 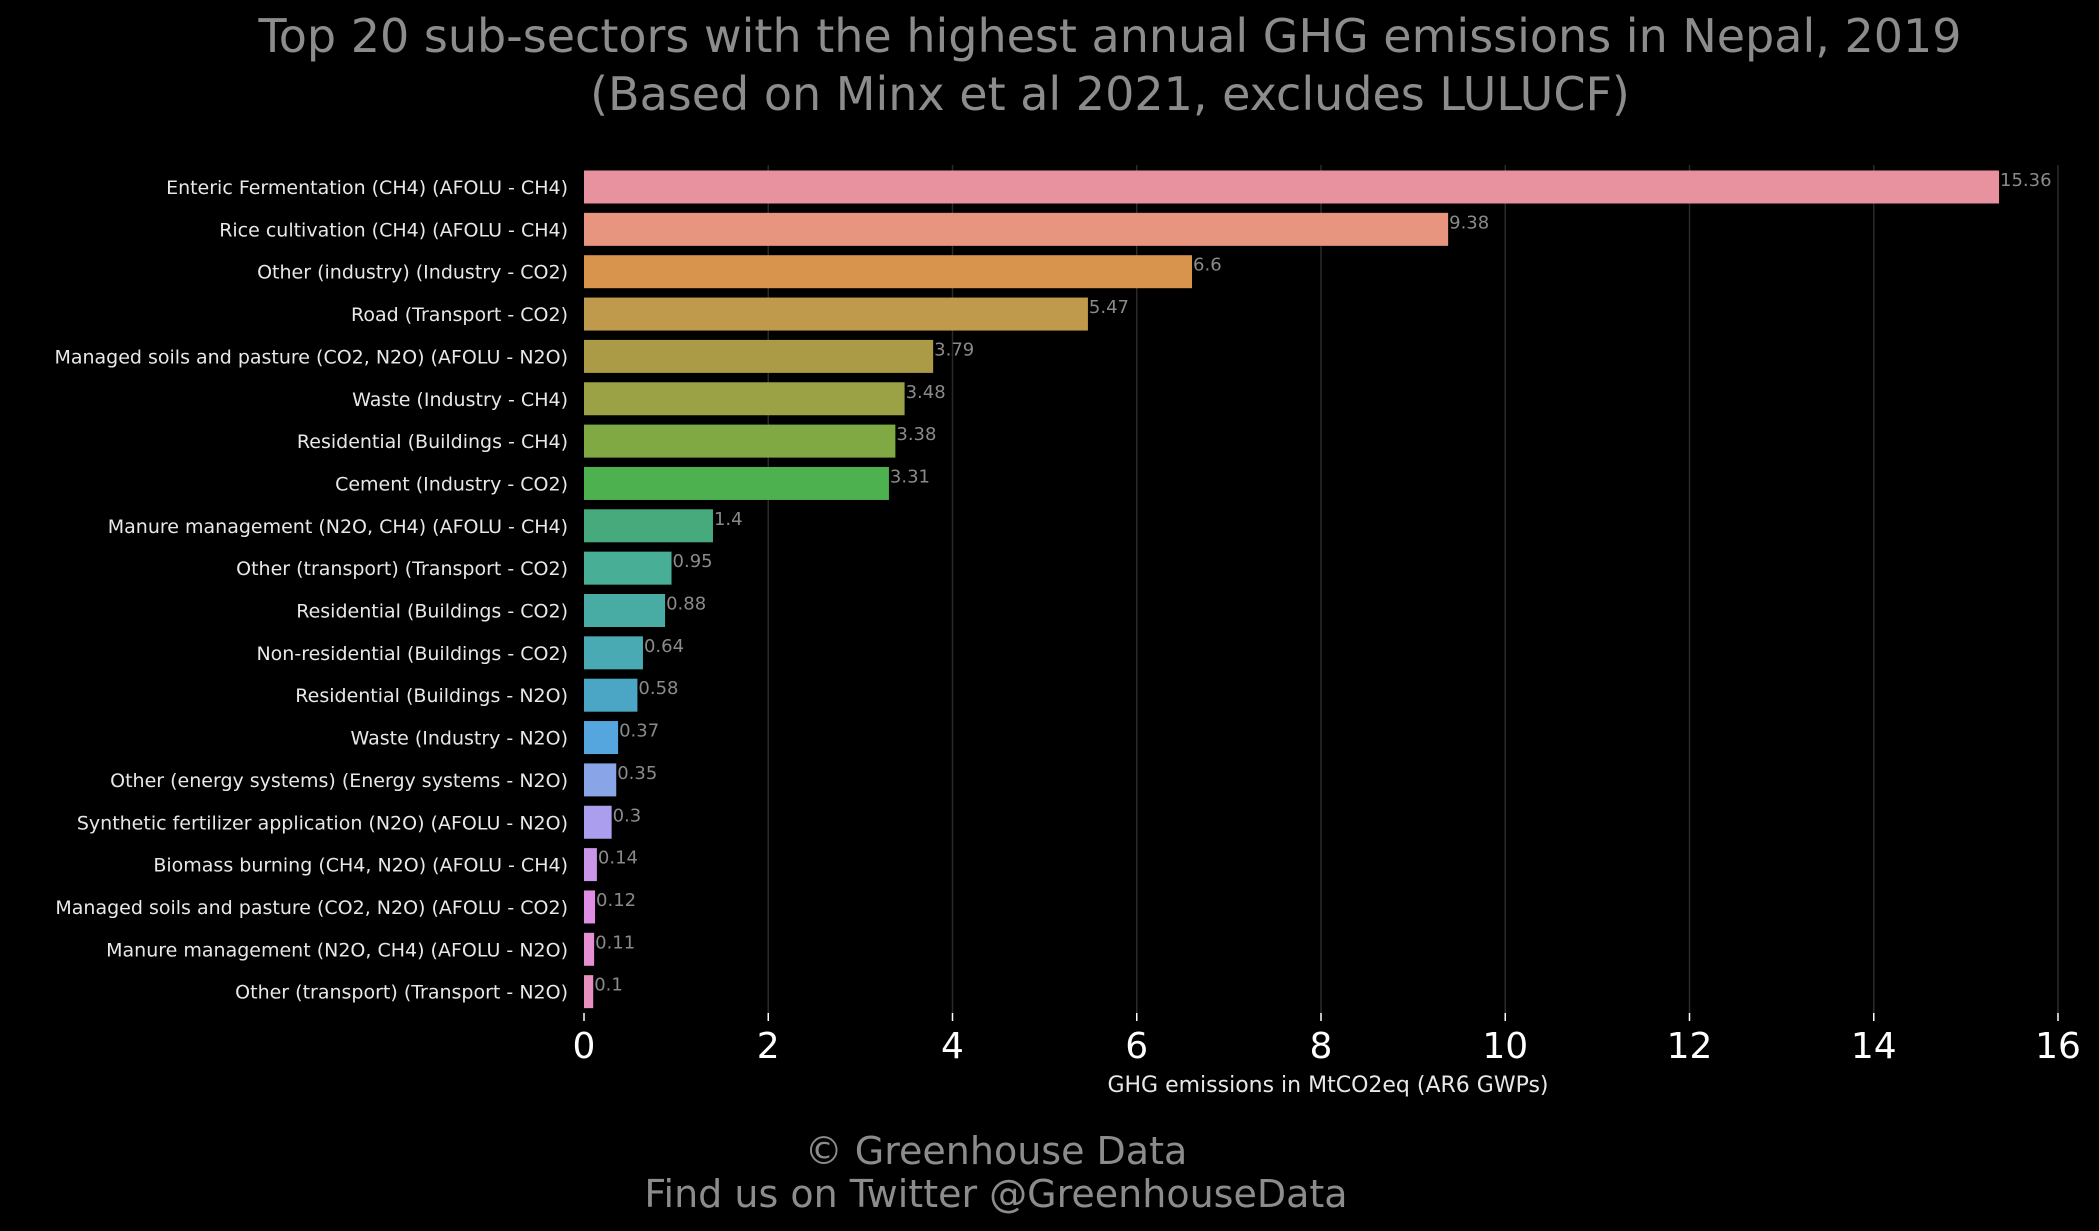 I want to click on value-label: 5.47, so click(x=1109, y=307).